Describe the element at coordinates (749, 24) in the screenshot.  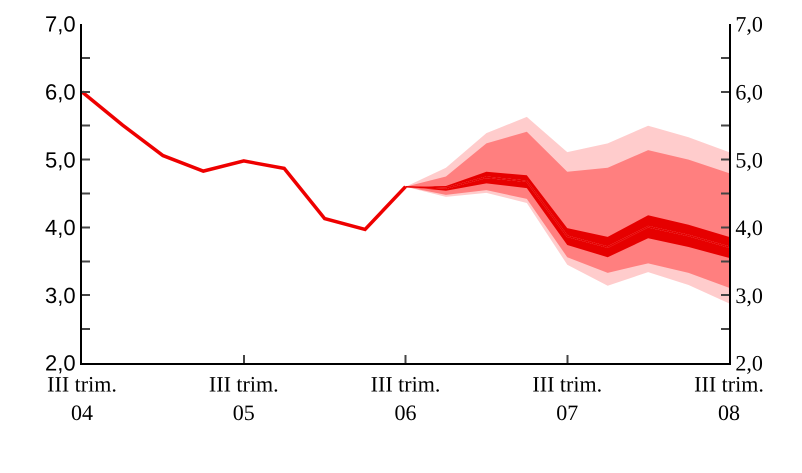
I see `y2-tick-label: 7,0` at that location.